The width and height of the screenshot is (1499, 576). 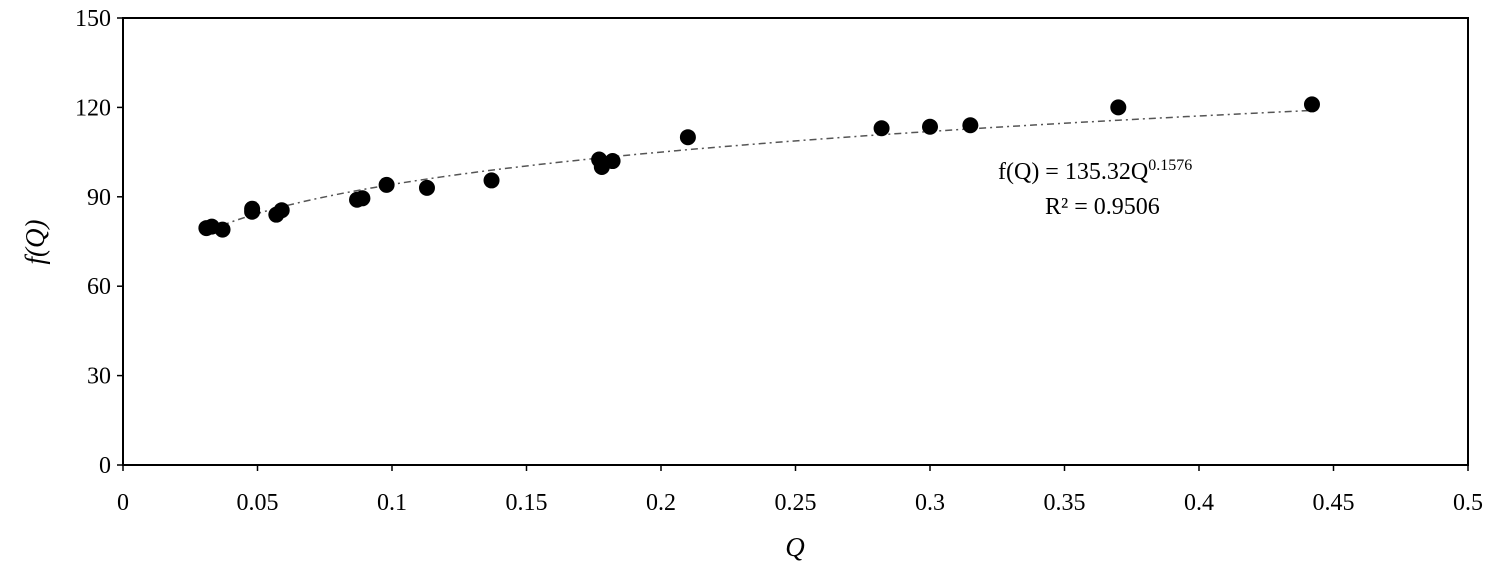 What do you see at coordinates (392, 503) in the screenshot?
I see `x-tick-label: 0.1` at bounding box center [392, 503].